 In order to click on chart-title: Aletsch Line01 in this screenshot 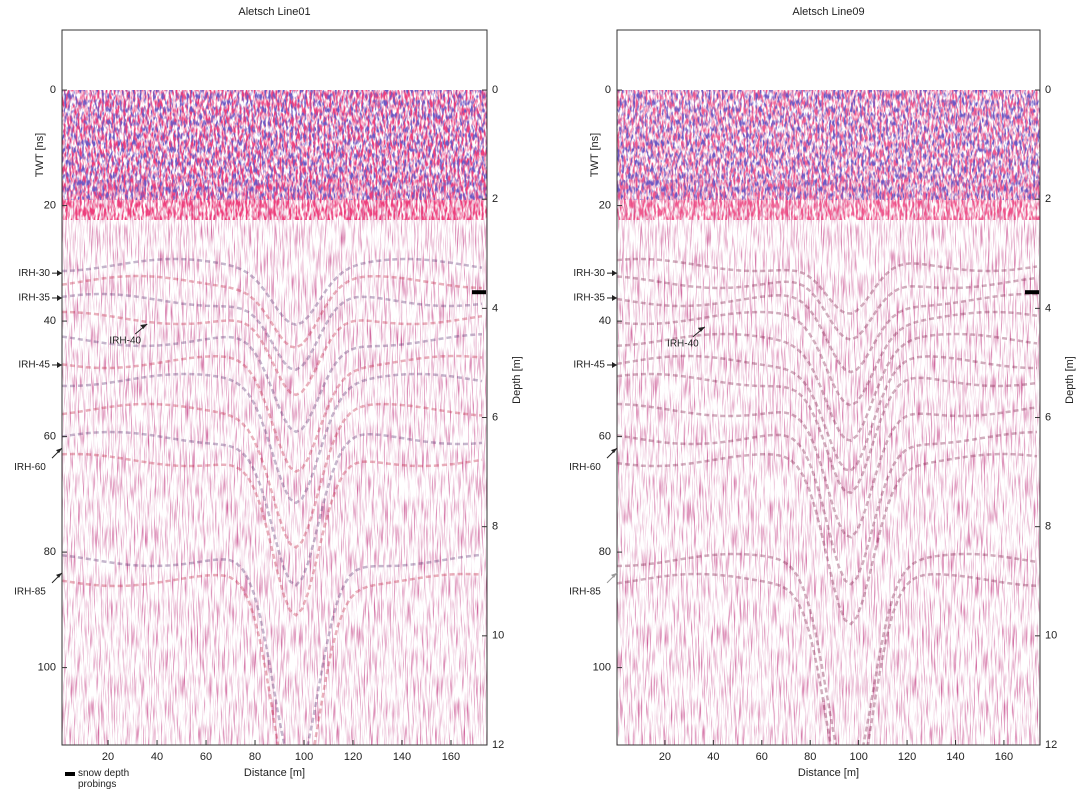, I will do `click(274, 12)`.